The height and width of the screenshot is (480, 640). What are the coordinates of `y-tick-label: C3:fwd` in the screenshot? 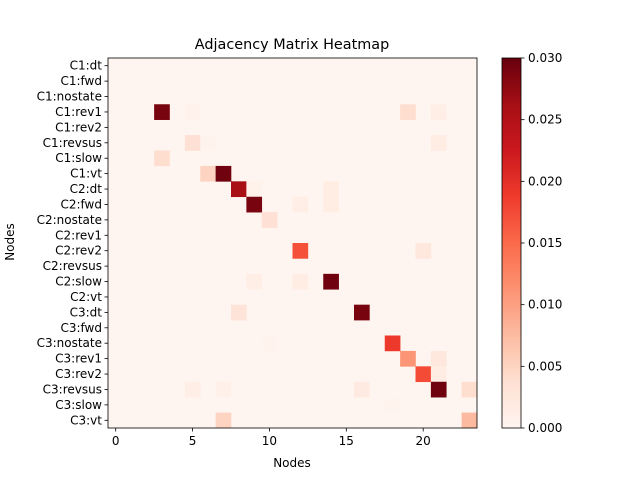 It's located at (81, 328).